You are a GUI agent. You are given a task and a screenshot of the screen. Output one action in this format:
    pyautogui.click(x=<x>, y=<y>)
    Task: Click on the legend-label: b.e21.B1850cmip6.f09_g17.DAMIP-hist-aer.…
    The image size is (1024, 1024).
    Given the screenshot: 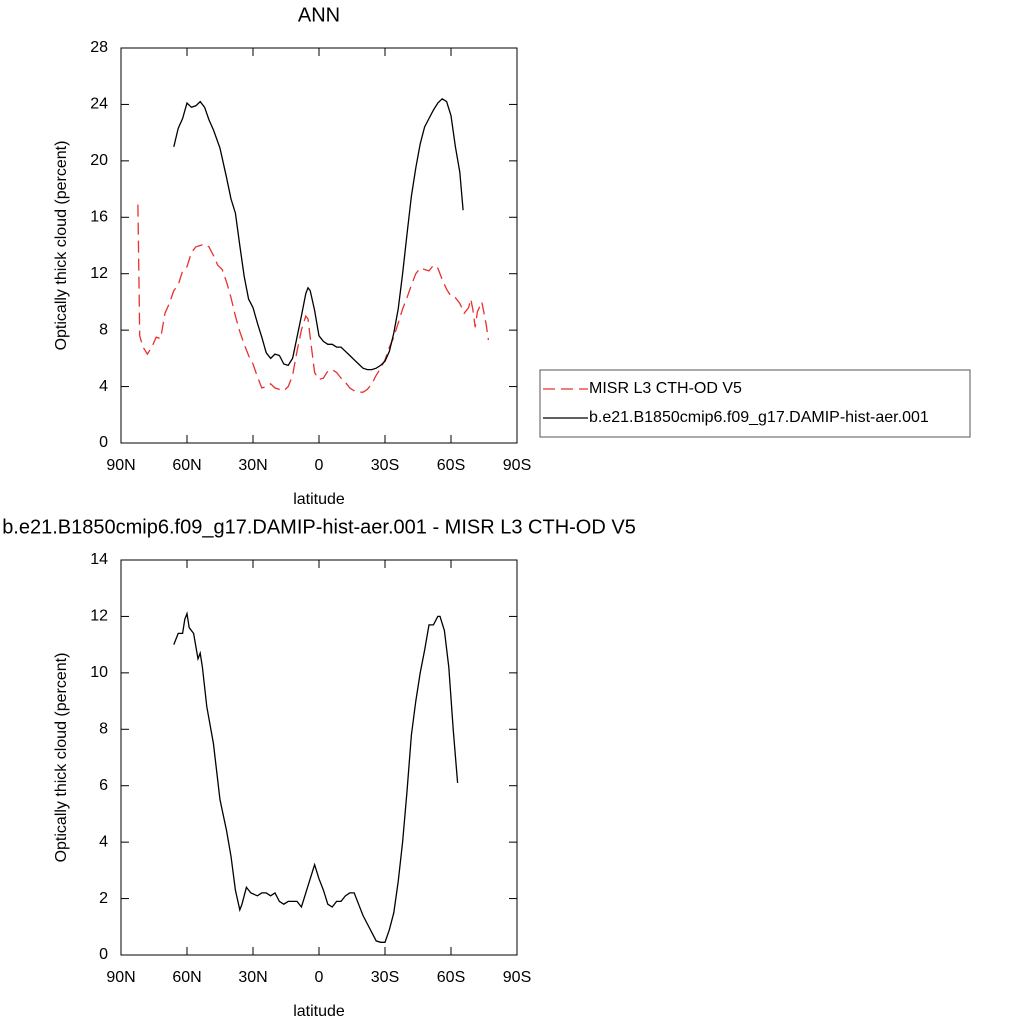 What is the action you would take?
    pyautogui.click(x=759, y=417)
    